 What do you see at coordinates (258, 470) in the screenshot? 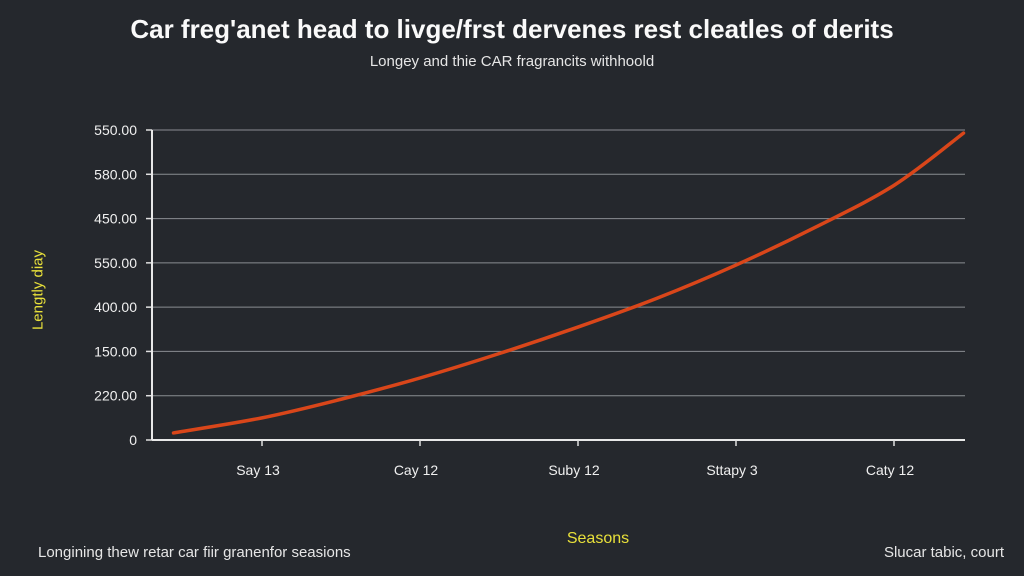
I see `x-tick-label: Say 13` at bounding box center [258, 470].